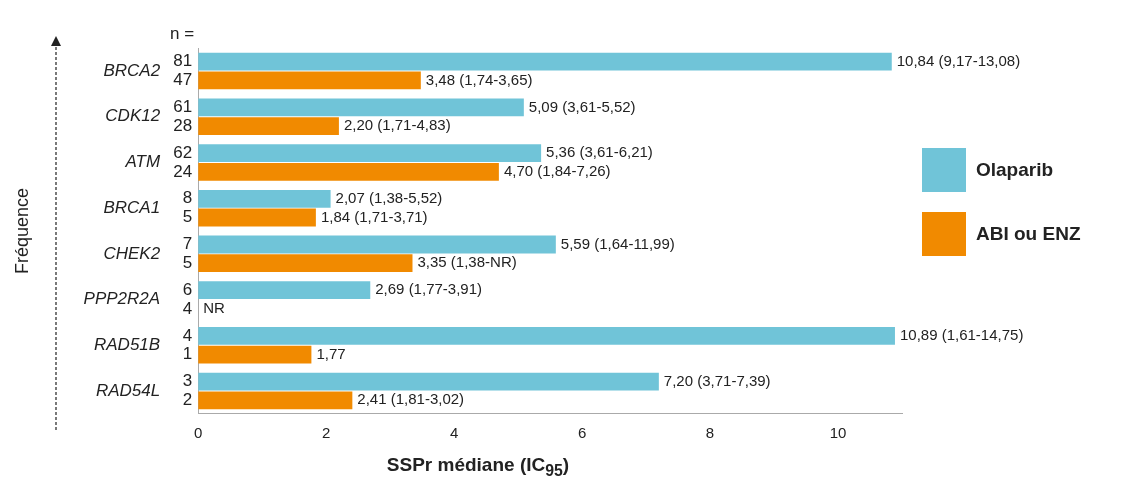 The width and height of the screenshot is (1140, 494). What do you see at coordinates (183, 152) in the screenshot?
I see `text: 62` at bounding box center [183, 152].